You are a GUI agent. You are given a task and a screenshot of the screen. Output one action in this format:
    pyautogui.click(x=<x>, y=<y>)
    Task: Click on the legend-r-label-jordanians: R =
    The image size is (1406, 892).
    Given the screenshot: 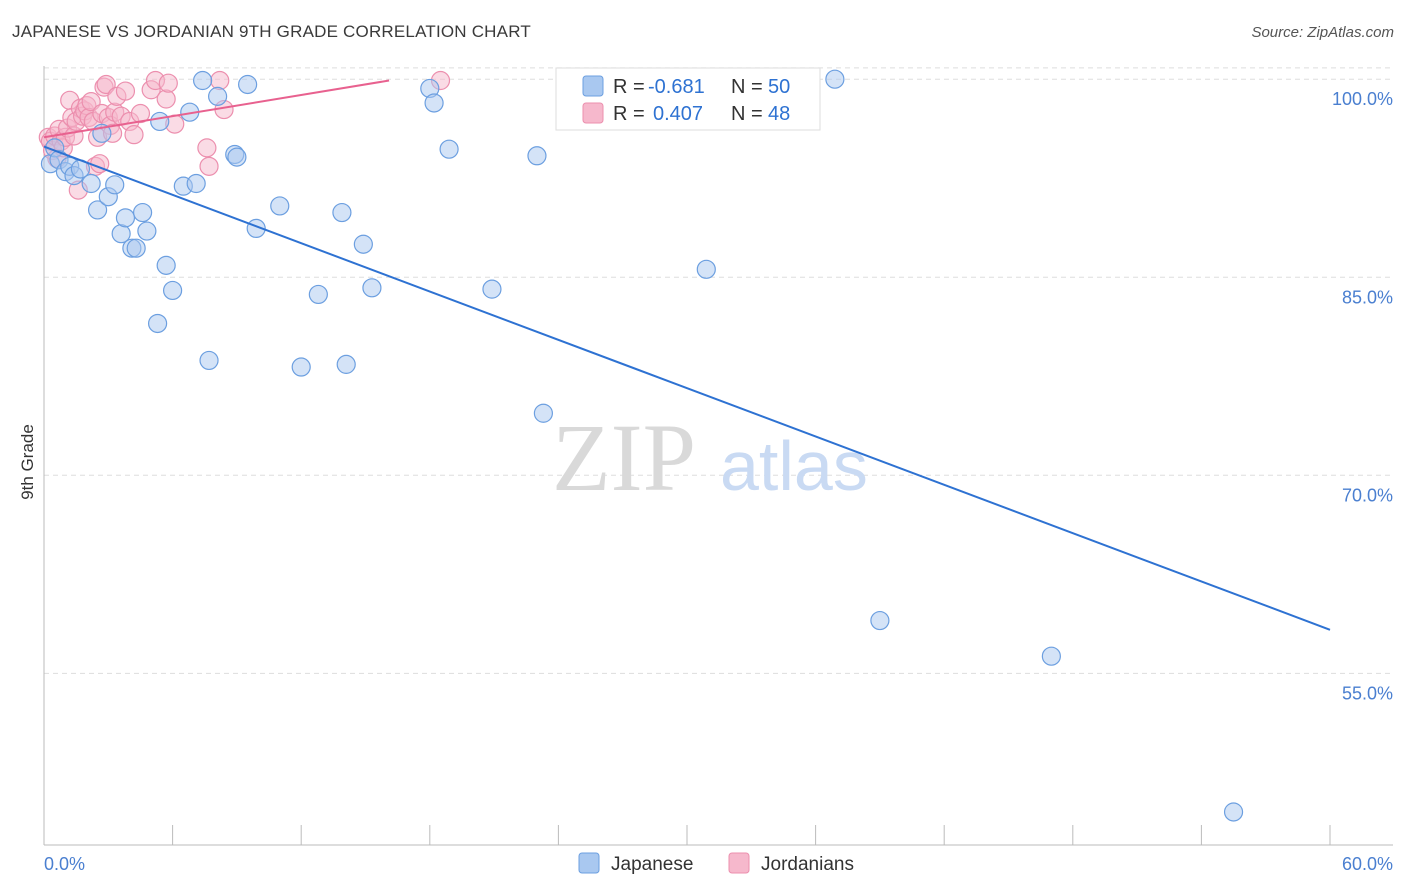 What is the action you would take?
    pyautogui.click(x=629, y=114)
    